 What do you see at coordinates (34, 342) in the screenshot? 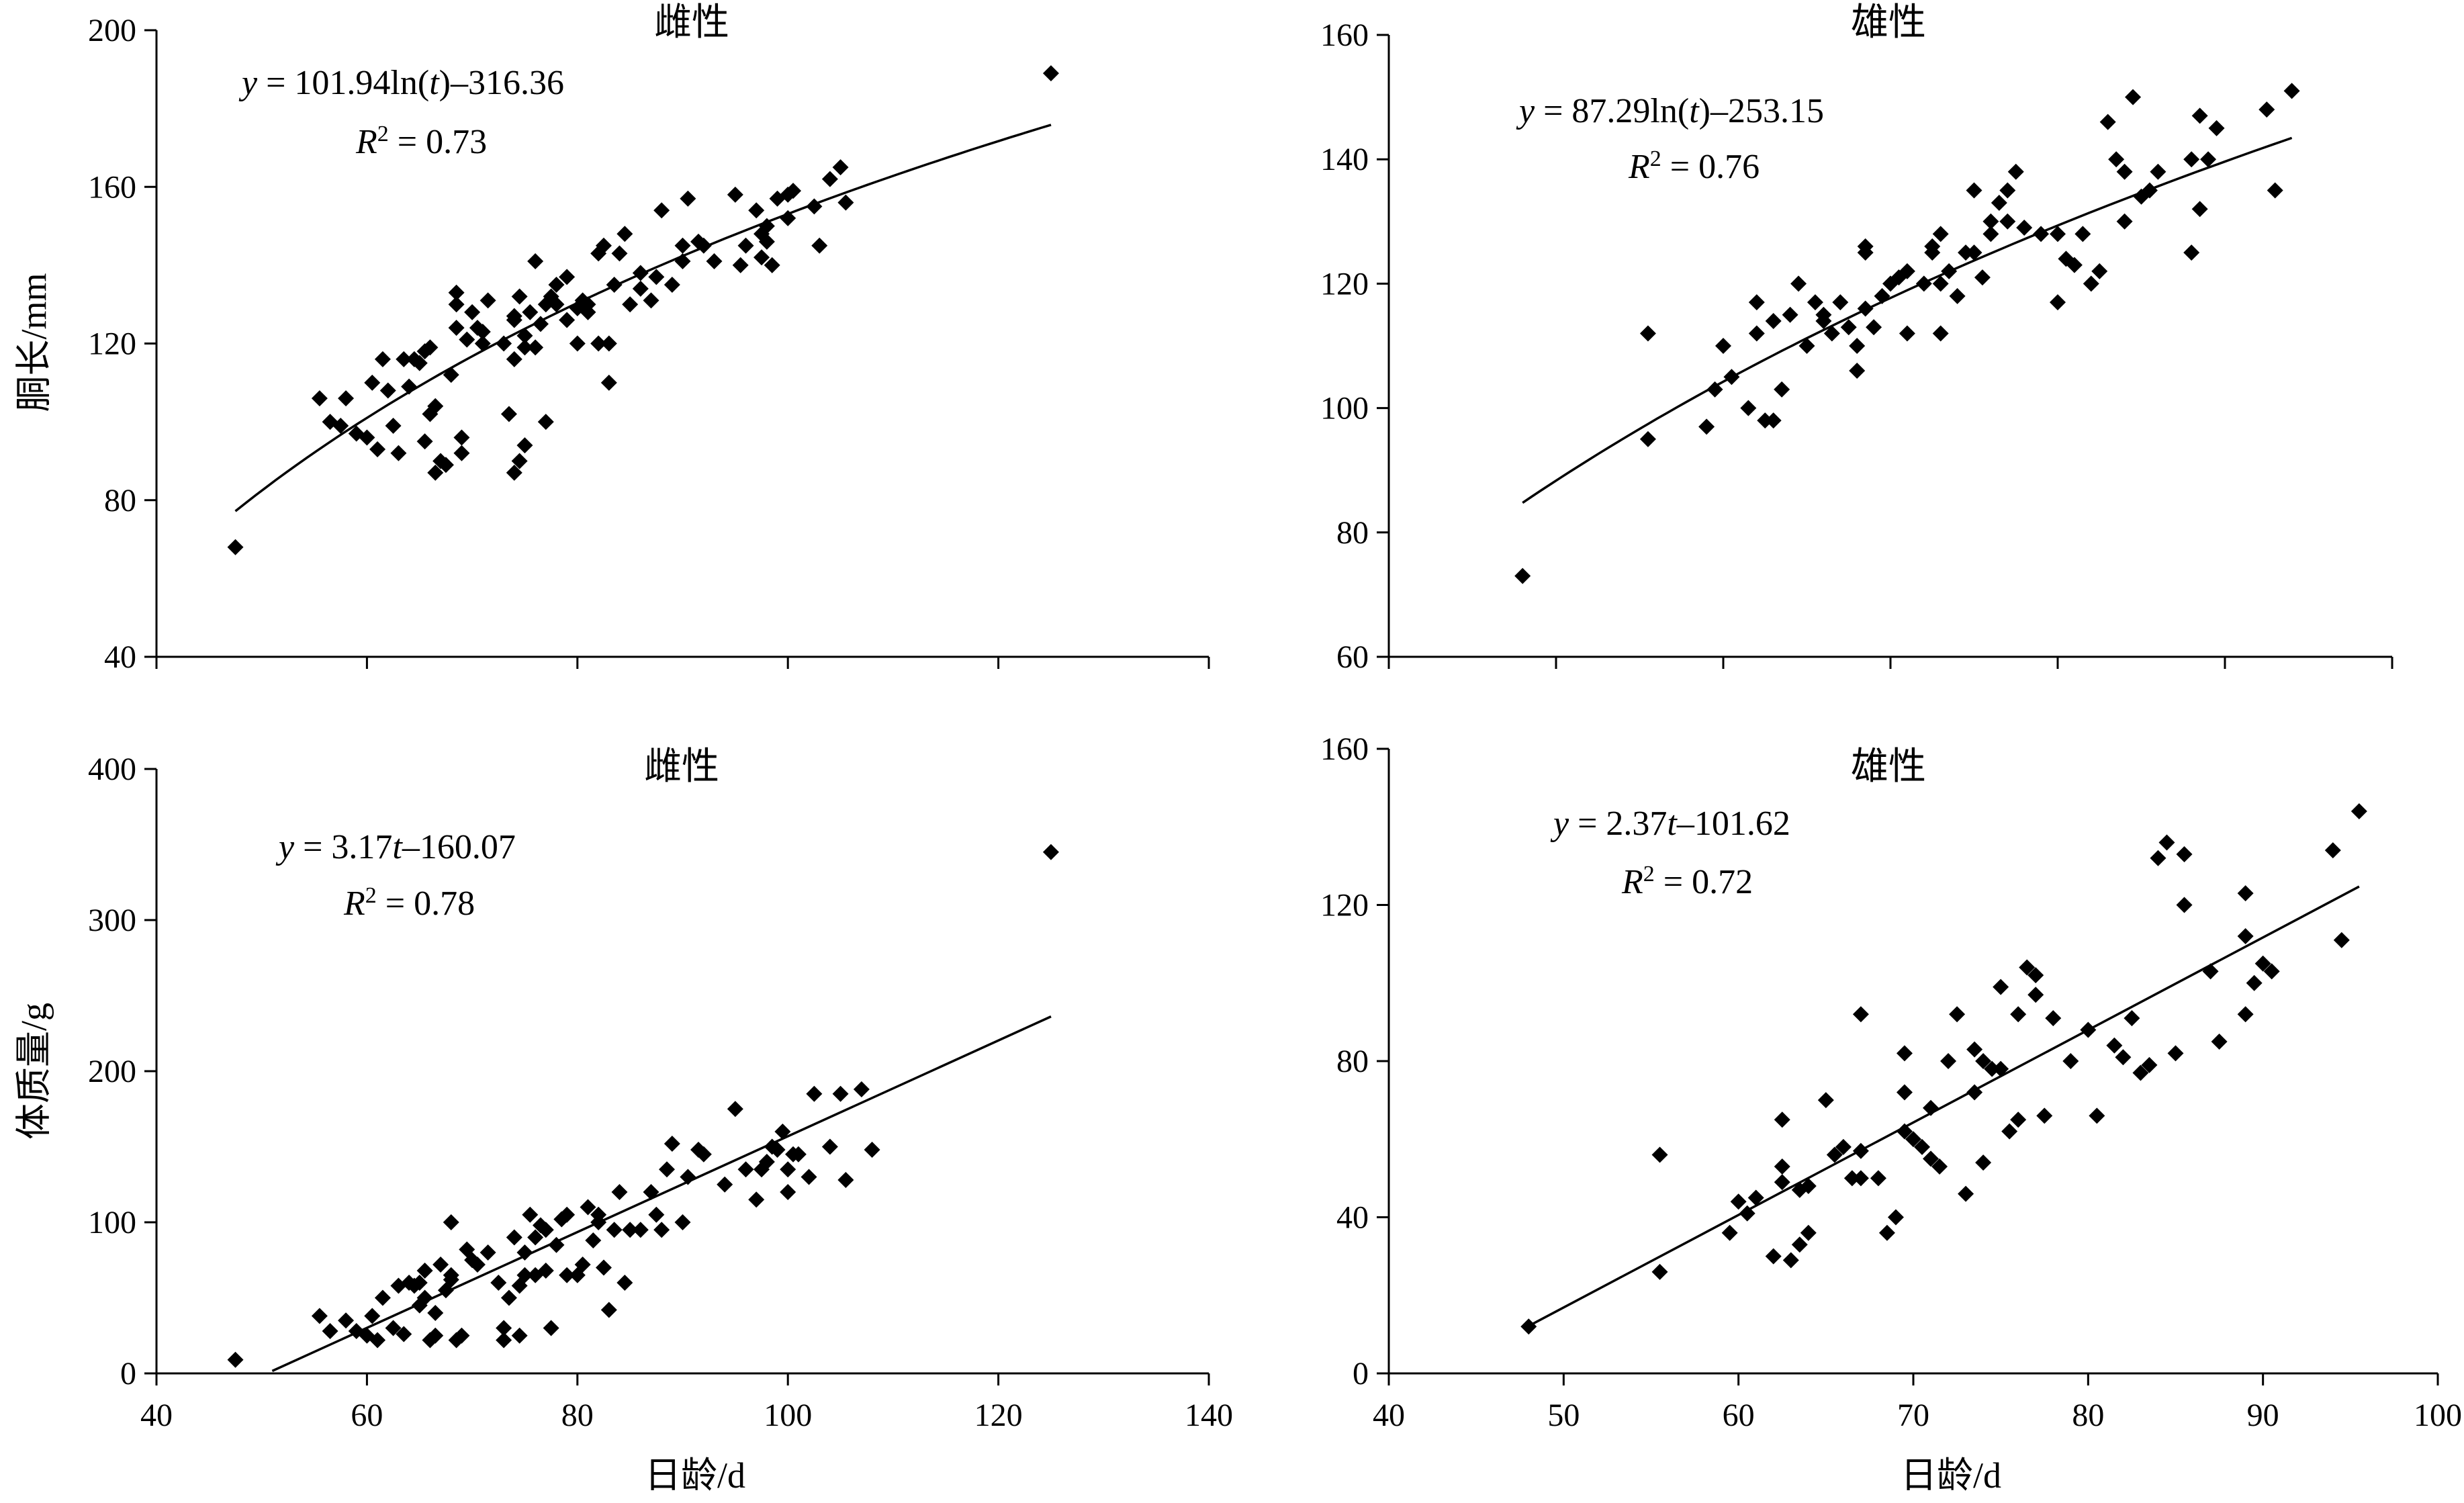
I see `y-axis-label: 胴长/mm` at bounding box center [34, 342].